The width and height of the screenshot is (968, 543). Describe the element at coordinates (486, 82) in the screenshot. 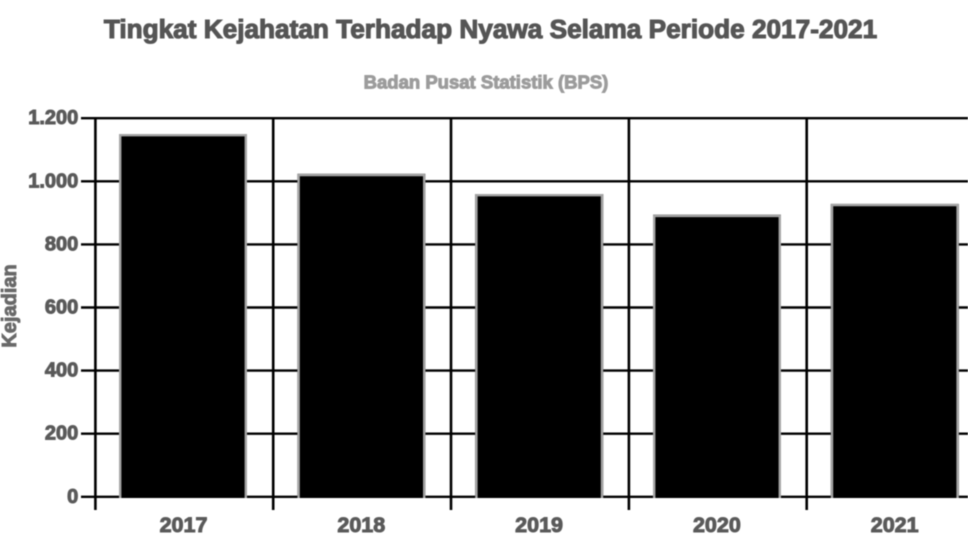

I see `svg-text: Badan Pusat Statistik (BPS)` at that location.